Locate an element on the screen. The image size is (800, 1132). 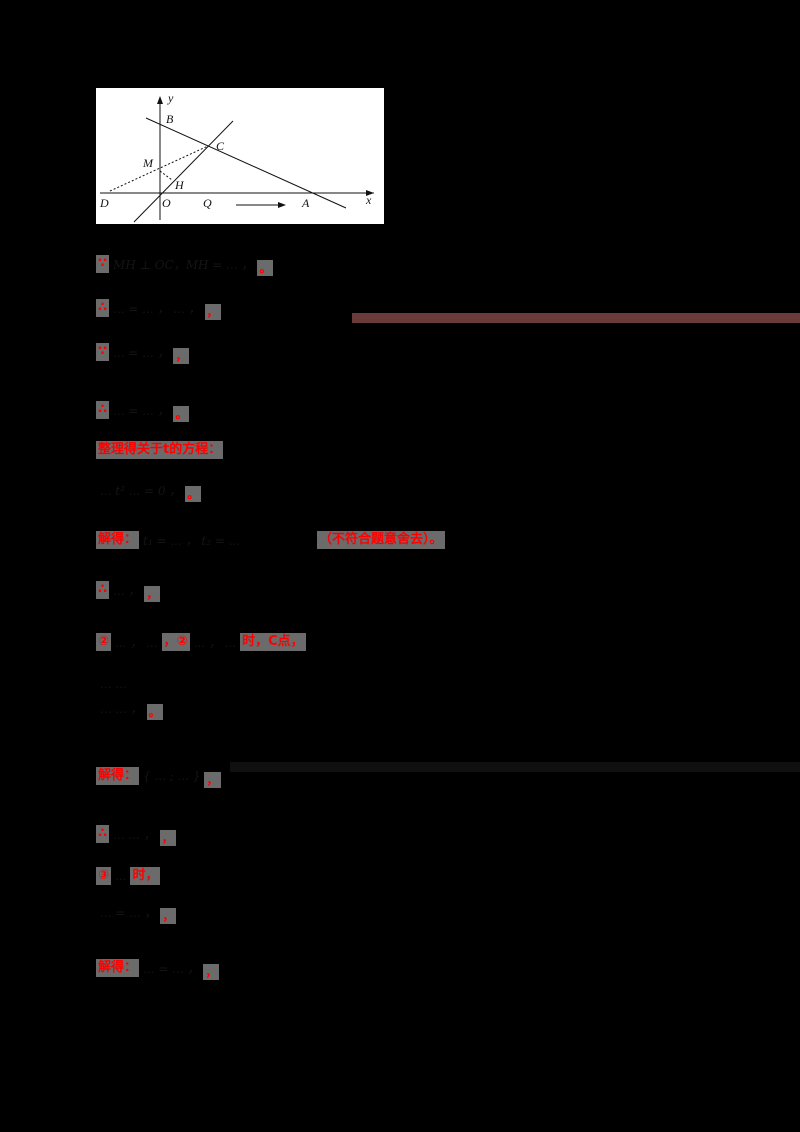
label-y: y is located at coordinates (170, 98).